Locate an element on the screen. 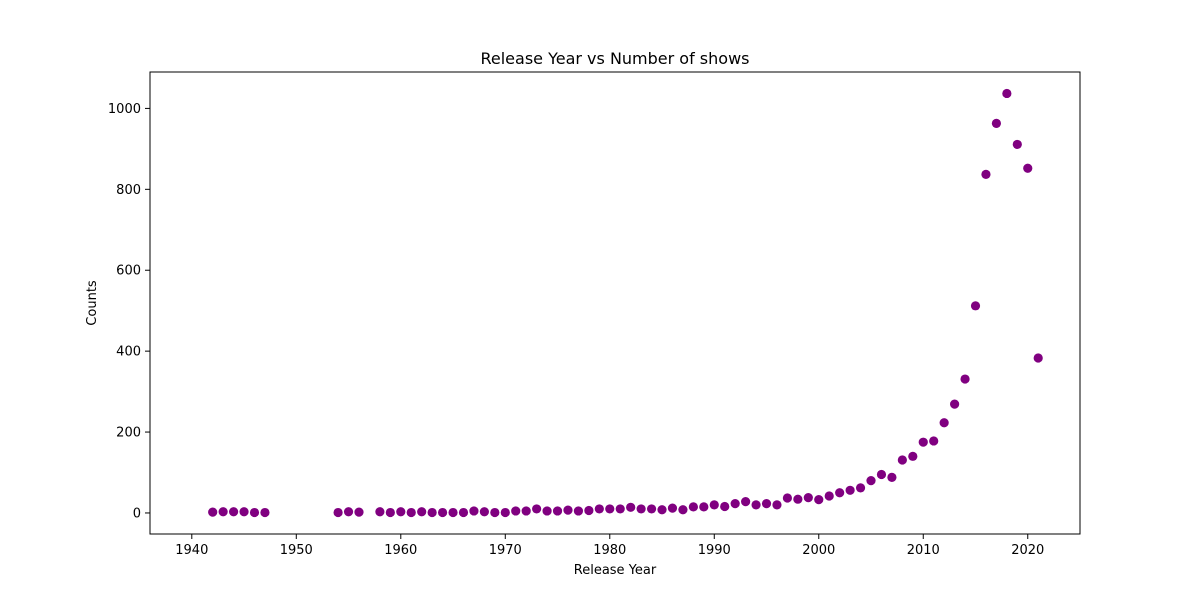 This screenshot has width=1200, height=600. x-tick-label: 2000 is located at coordinates (818, 550).